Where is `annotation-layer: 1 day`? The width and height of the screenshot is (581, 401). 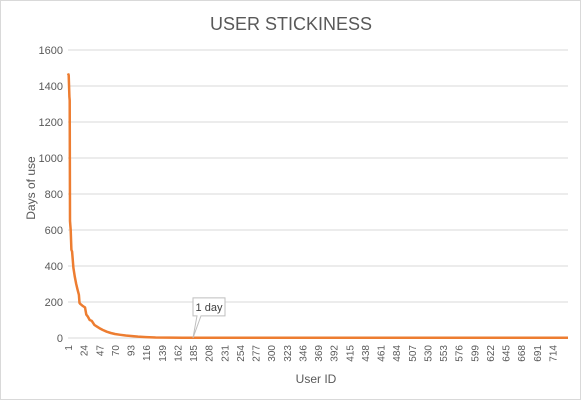
annotation-layer: 1 day is located at coordinates (209, 318).